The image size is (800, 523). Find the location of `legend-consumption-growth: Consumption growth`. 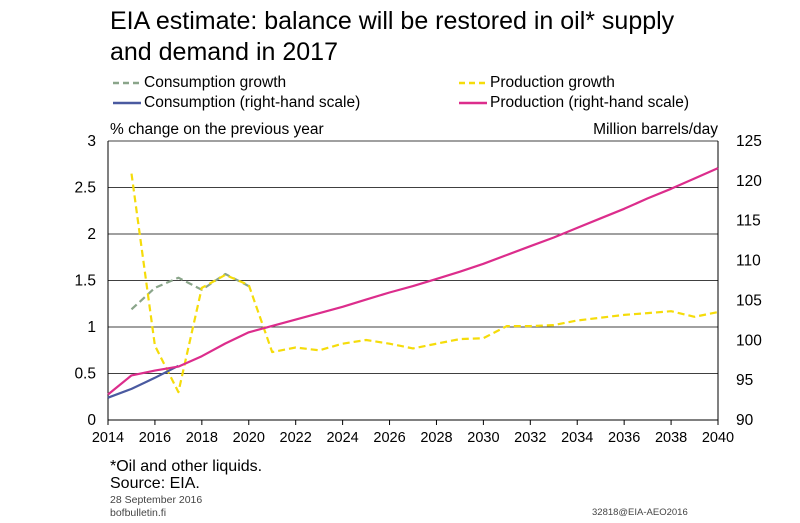

legend-consumption-growth: Consumption growth is located at coordinates (199, 83).